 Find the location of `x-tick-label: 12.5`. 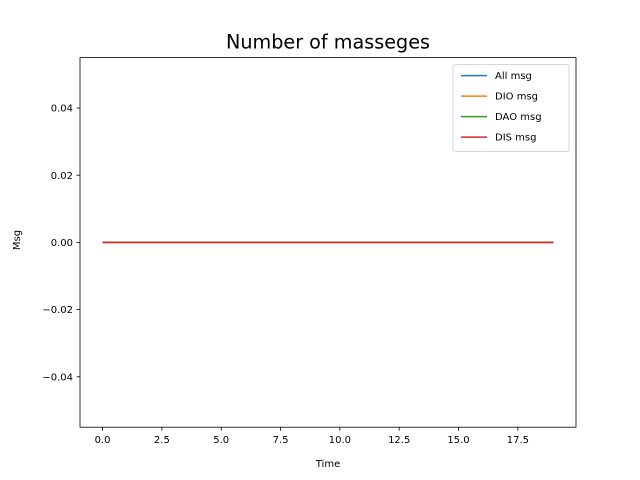

x-tick-label: 12.5 is located at coordinates (399, 440).